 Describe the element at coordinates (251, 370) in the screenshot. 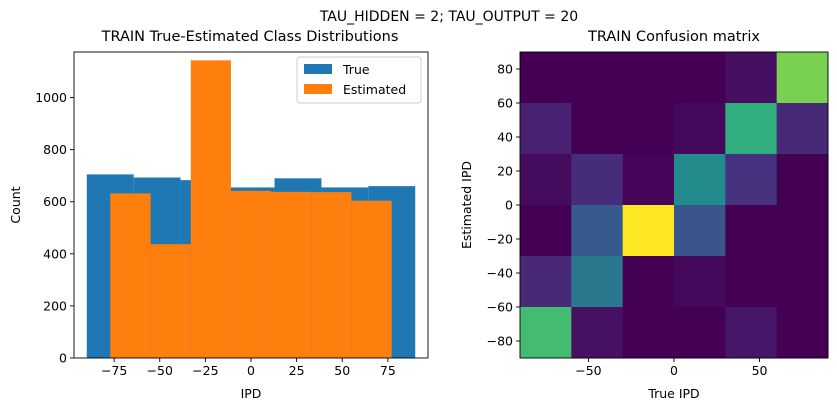

I see `histogram-x-tick-label: 0` at that location.